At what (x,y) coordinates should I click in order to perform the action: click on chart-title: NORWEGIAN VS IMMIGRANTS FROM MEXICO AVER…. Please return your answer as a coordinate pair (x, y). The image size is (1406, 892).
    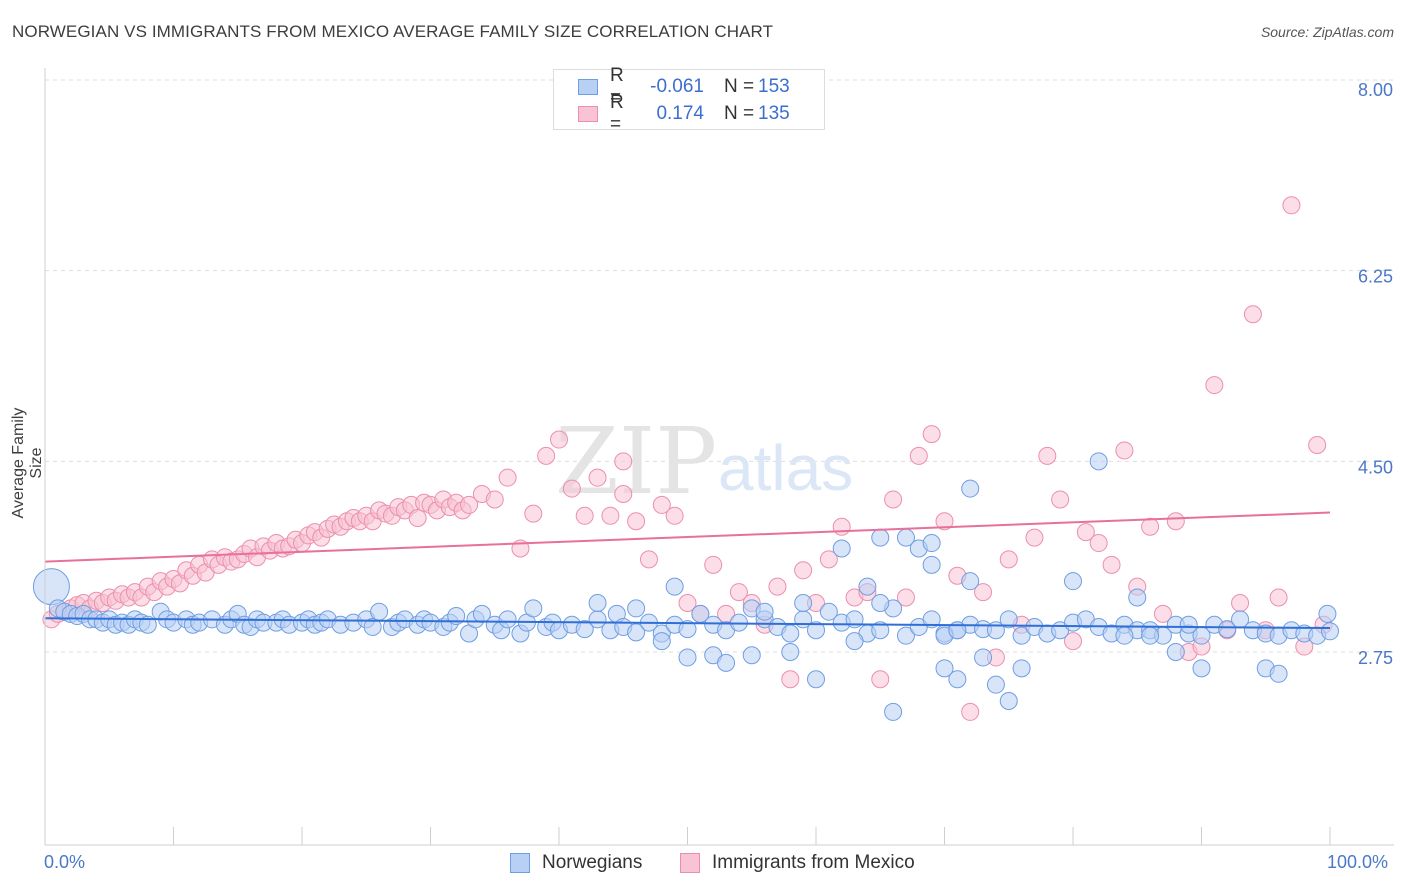
    Looking at the image, I should click on (393, 31).